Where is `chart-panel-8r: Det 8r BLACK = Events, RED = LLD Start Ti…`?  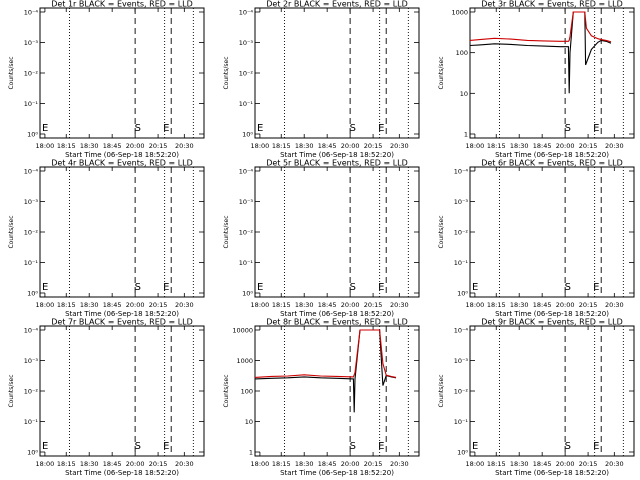
chart-panel-8r: Det 8r BLACK = Events, RED = LLD Start Ti… is located at coordinates (321, 397).